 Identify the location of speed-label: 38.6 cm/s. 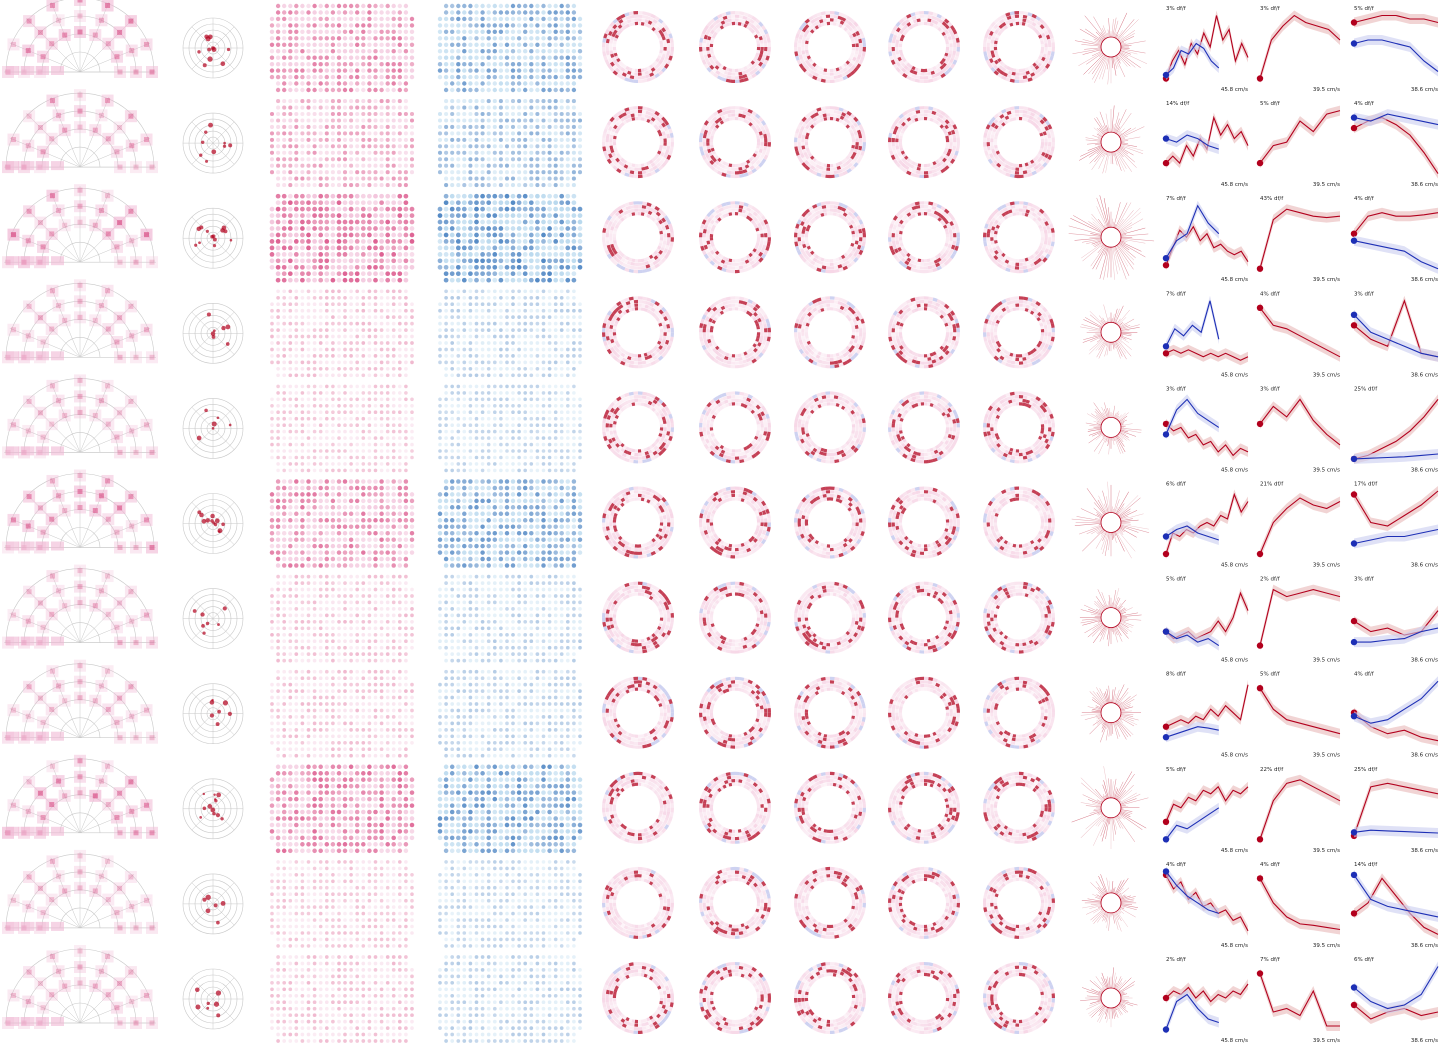
(1424, 90).